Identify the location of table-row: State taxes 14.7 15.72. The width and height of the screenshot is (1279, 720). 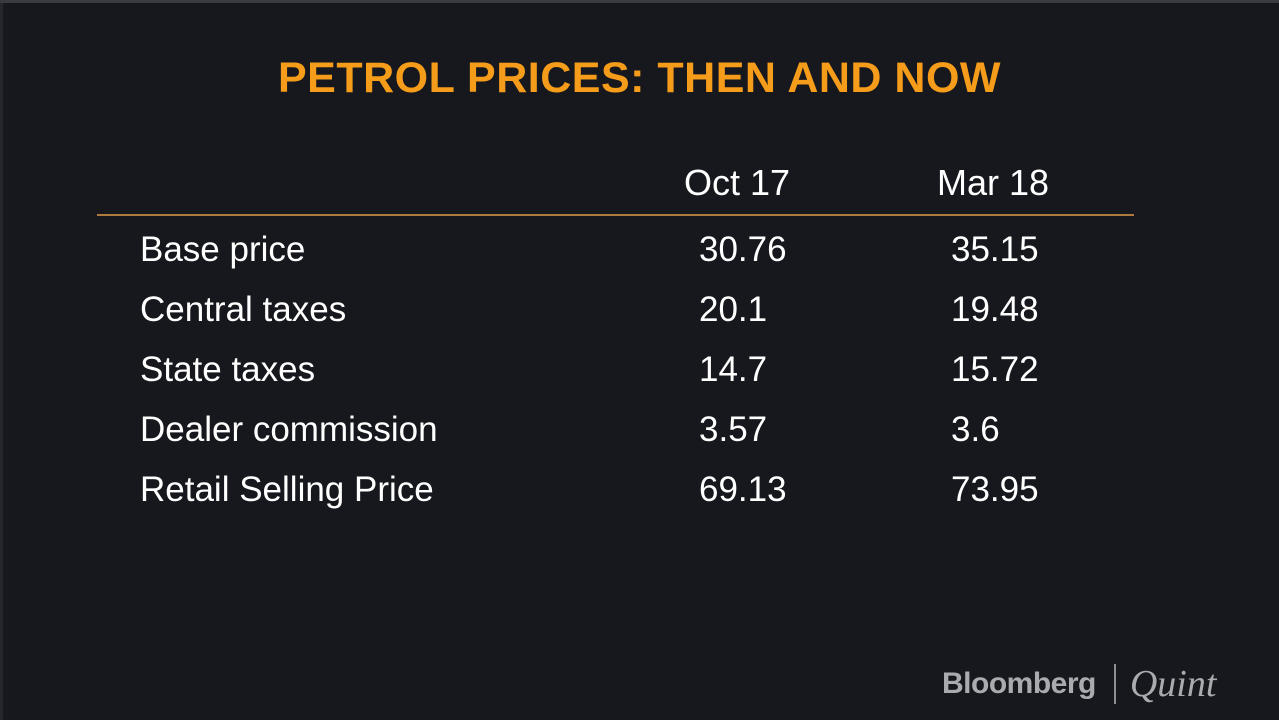
(639, 376).